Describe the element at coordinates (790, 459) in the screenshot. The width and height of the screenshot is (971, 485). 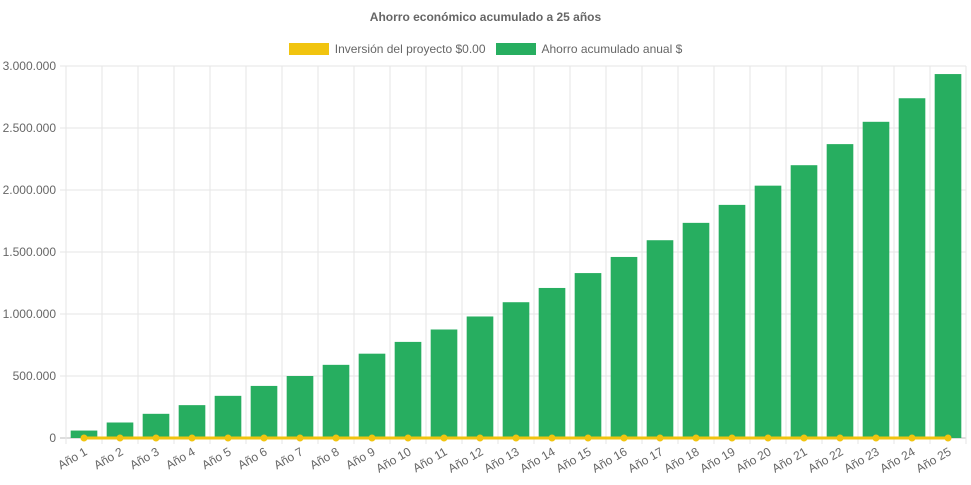
I see `x-tick-label: Año 21` at that location.